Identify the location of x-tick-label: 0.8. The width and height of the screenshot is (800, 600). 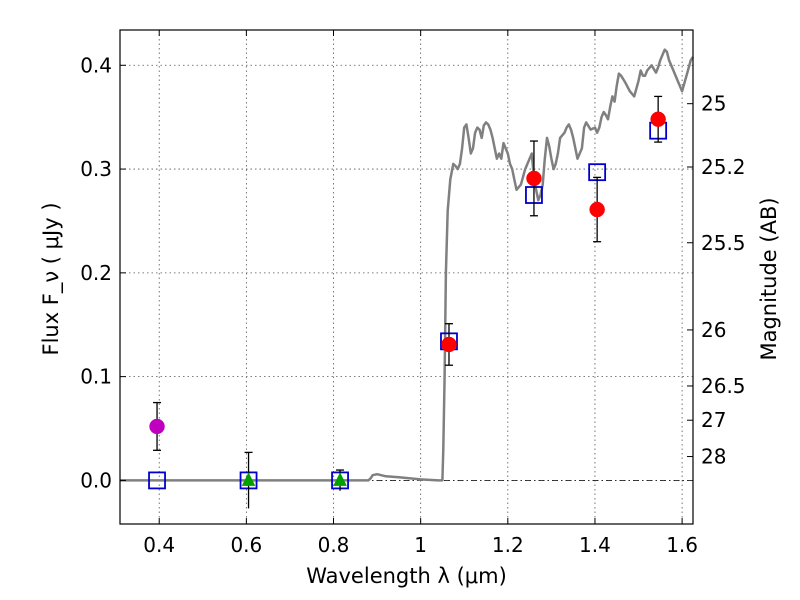
(334, 545).